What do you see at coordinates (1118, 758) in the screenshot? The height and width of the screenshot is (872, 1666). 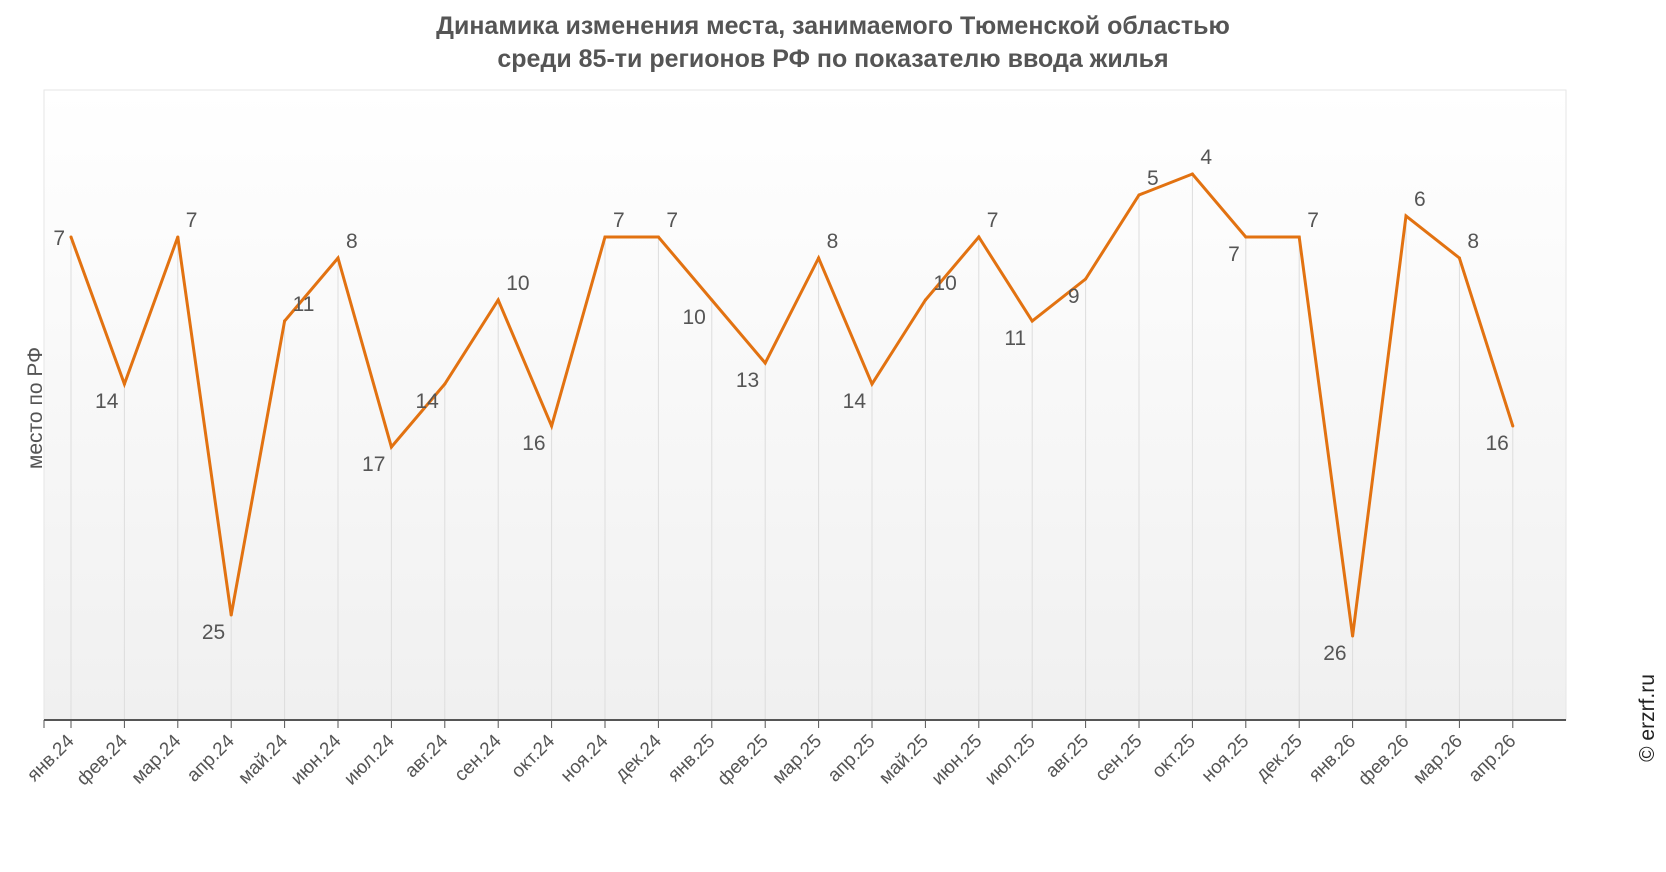 I see `x-tick-label-20: сен.25` at bounding box center [1118, 758].